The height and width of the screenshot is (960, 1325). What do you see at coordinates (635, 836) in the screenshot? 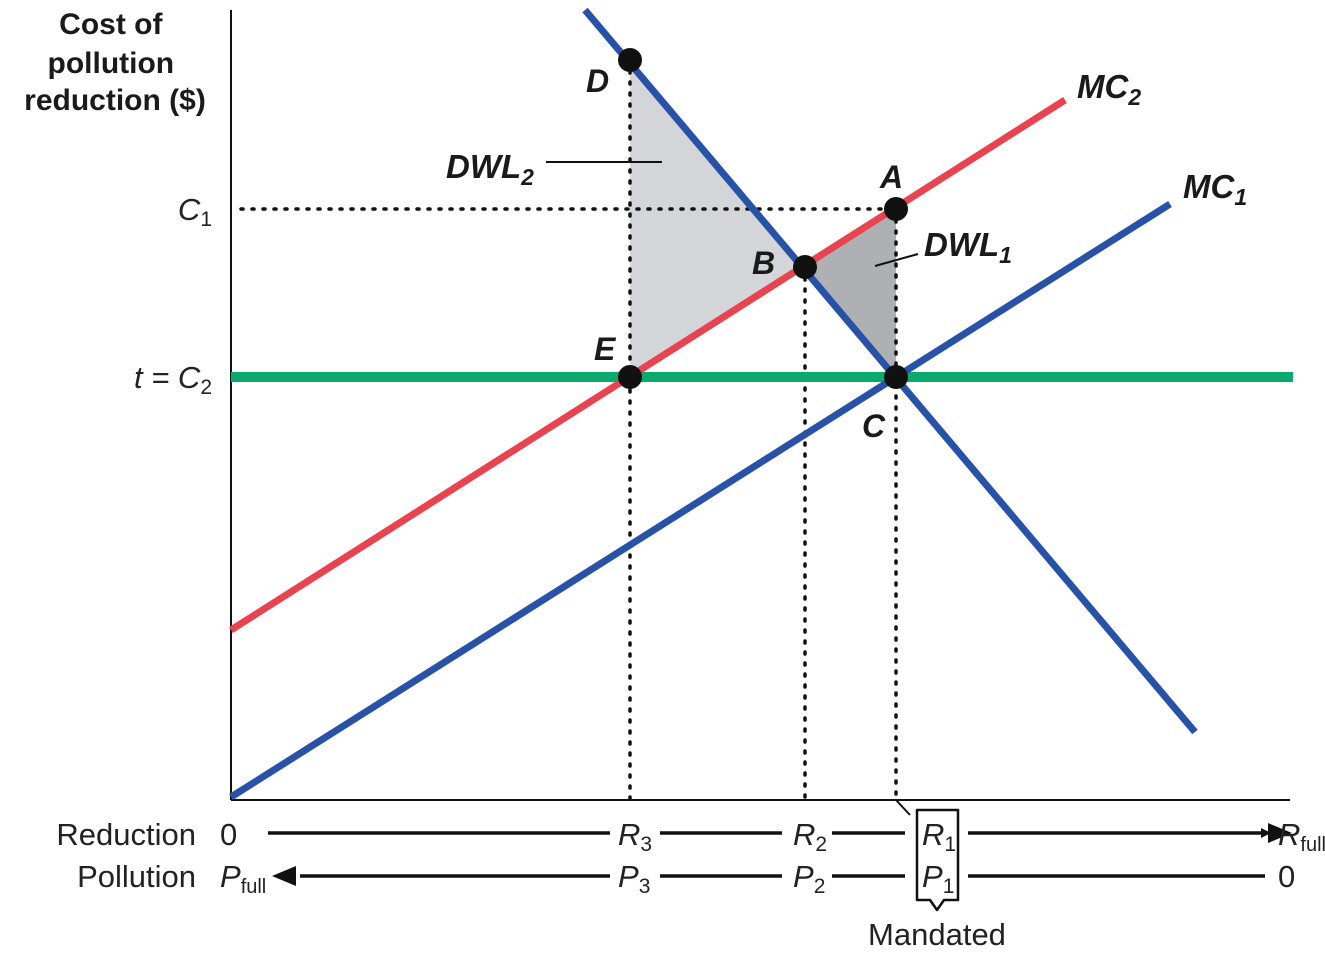
I see `r3-tick-label: R3` at bounding box center [635, 836].